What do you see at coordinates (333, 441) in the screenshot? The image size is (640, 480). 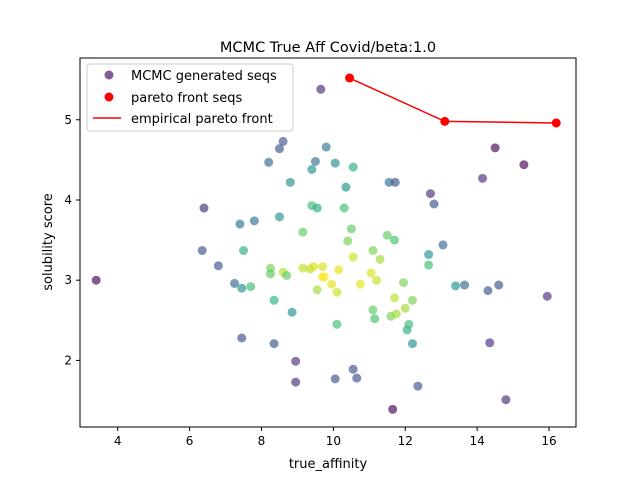 I see `x-tick-label: 10` at bounding box center [333, 441].